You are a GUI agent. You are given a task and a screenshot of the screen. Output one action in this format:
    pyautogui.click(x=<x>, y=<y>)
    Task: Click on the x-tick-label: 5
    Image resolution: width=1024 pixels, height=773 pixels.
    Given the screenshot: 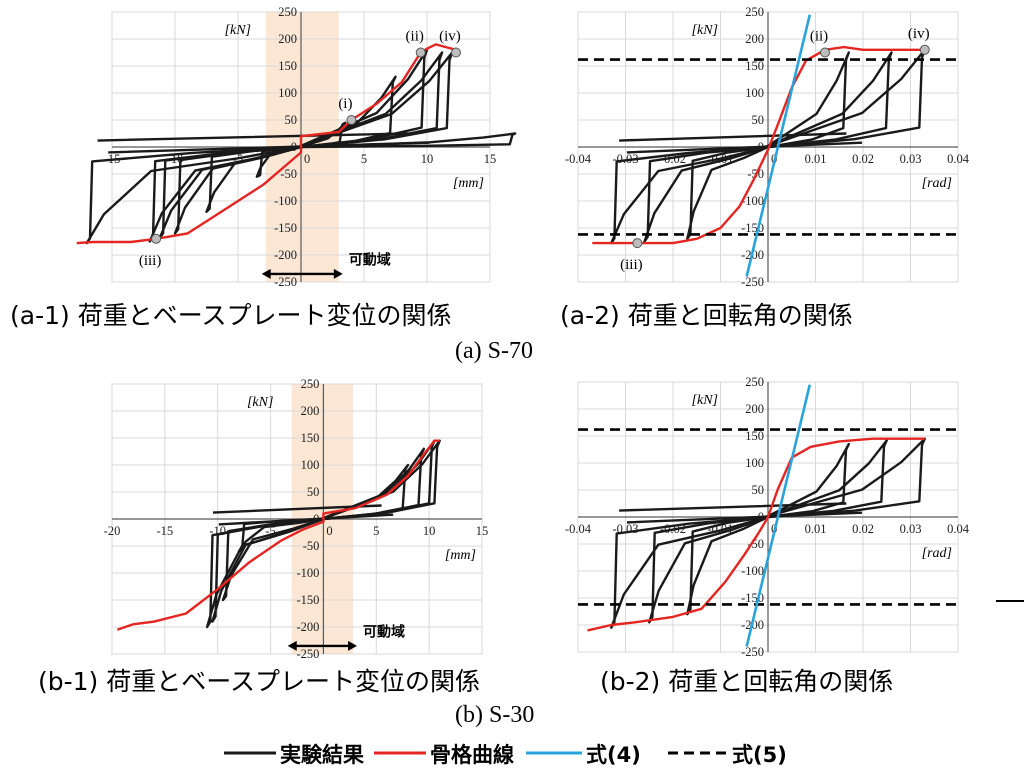 What is the action you would take?
    pyautogui.click(x=376, y=531)
    